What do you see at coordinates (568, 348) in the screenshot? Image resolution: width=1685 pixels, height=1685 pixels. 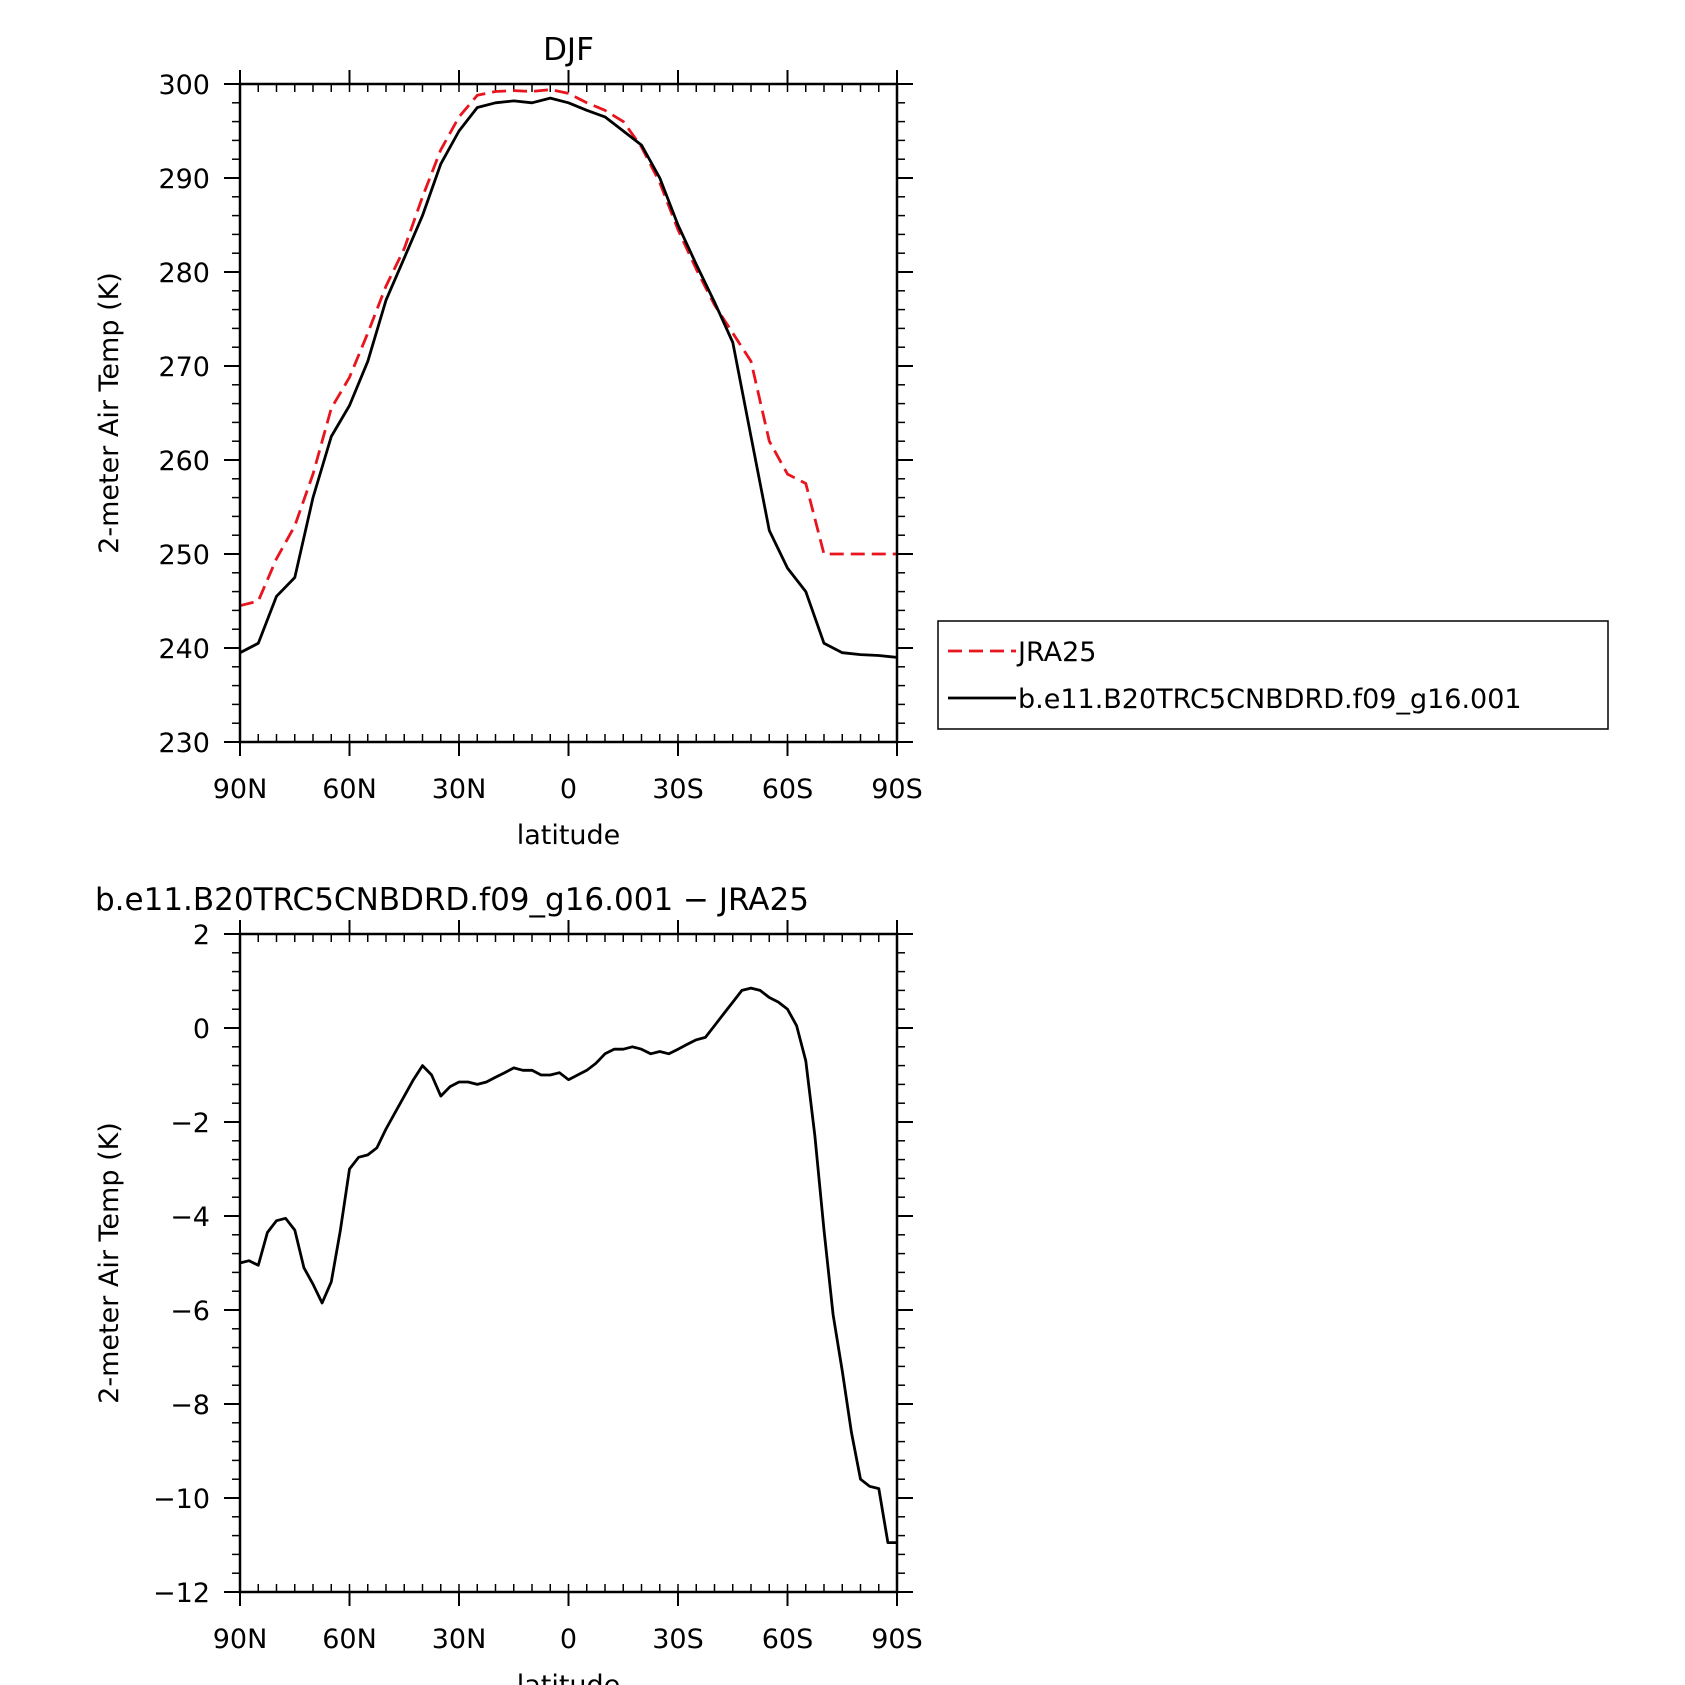 I see `series-line-jra25` at bounding box center [568, 348].